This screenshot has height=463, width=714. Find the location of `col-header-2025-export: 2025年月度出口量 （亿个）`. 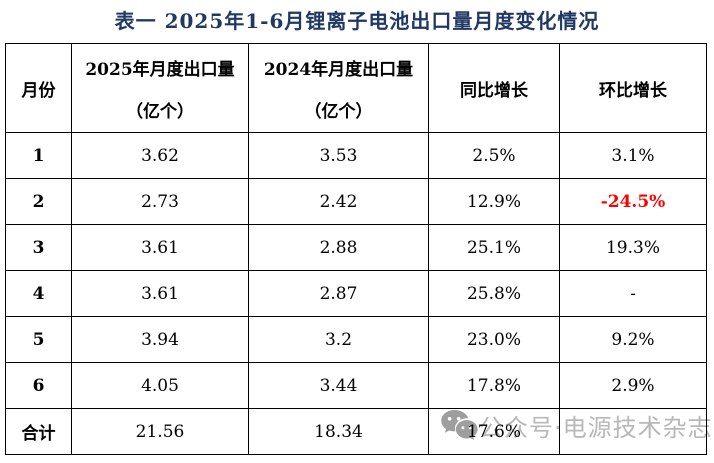

col-header-2025-export: 2025年月度出口量 （亿个） is located at coordinates (160, 88).